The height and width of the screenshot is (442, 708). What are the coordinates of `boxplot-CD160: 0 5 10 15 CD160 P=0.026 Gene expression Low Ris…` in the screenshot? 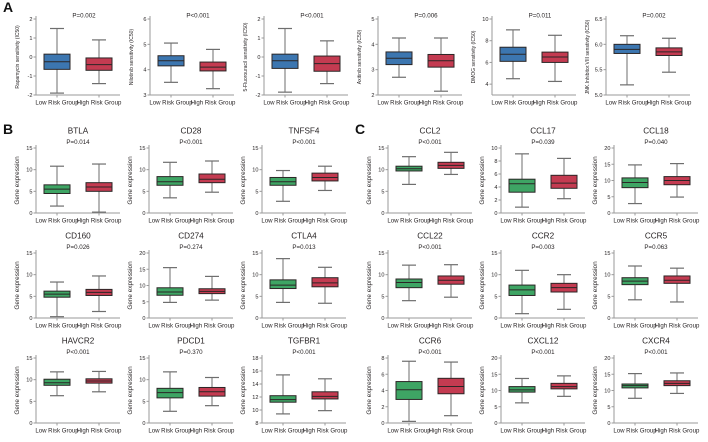 It's located at (68, 281).